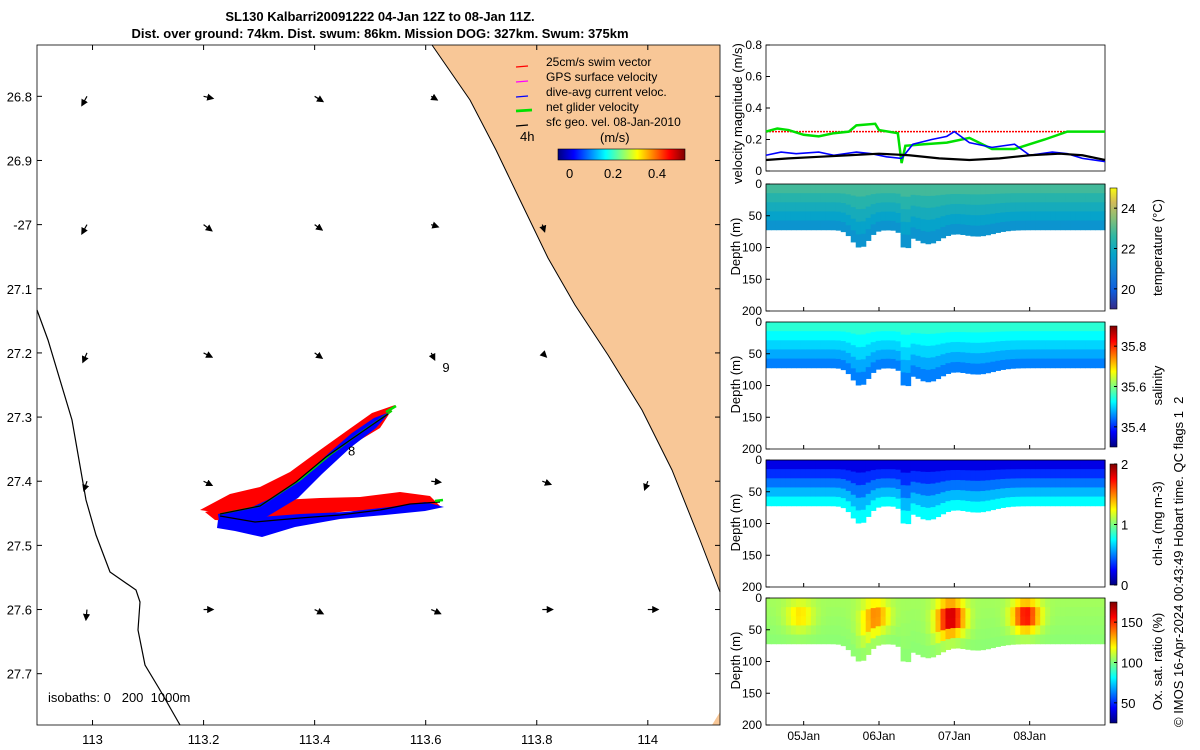 This screenshot has height=750, width=1200. I want to click on section-colorbar-title: Ox. sat. ratio (%), so click(1157, 662).